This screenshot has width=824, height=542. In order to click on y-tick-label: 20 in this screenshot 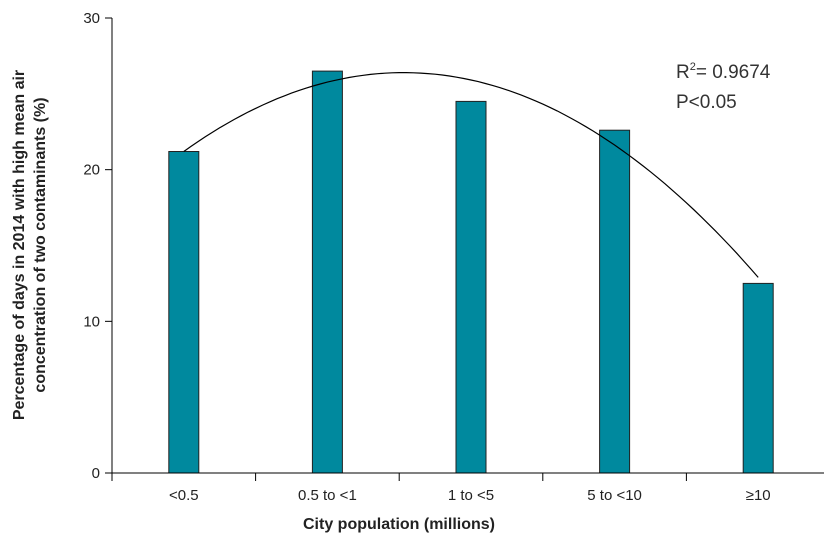, I will do `click(91, 170)`.